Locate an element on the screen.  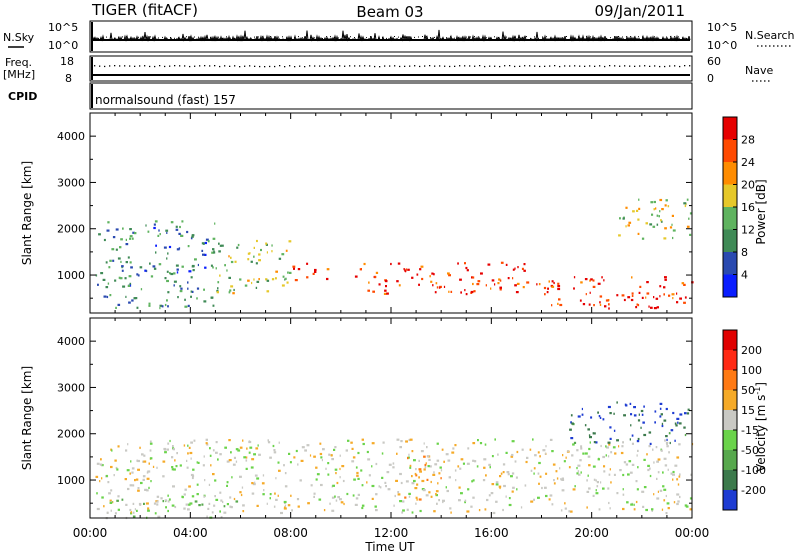
colorbar-tick-label: 4 is located at coordinates (744, 275).